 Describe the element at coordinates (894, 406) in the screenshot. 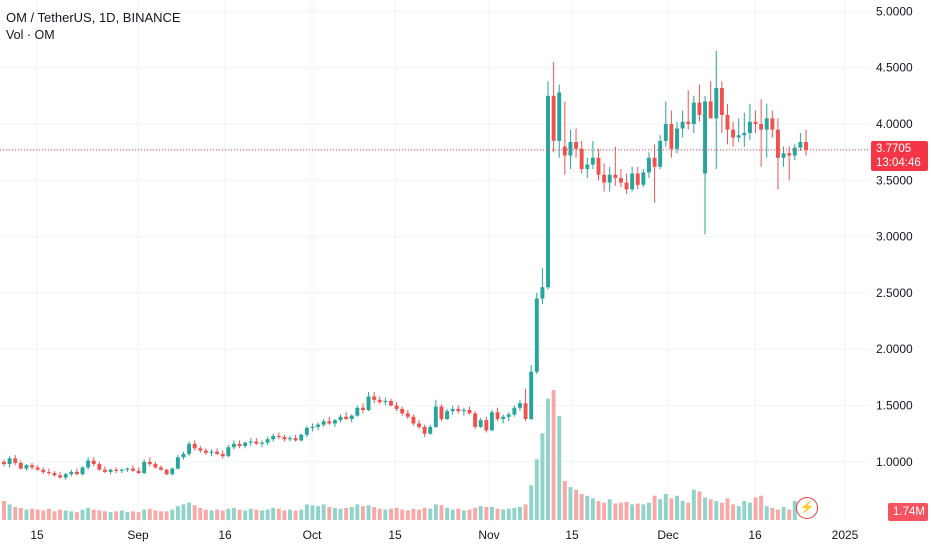

I see `price-tick-label: 1.5000` at that location.